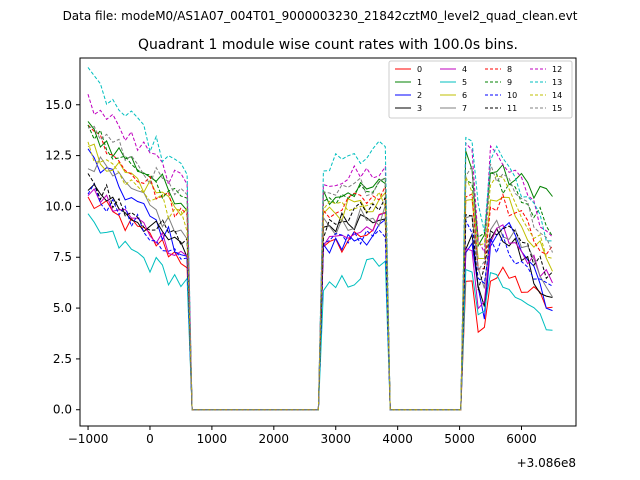 This screenshot has height=480, width=640. What do you see at coordinates (212, 439) in the screenshot?
I see `x-tick-label: 1000` at bounding box center [212, 439].